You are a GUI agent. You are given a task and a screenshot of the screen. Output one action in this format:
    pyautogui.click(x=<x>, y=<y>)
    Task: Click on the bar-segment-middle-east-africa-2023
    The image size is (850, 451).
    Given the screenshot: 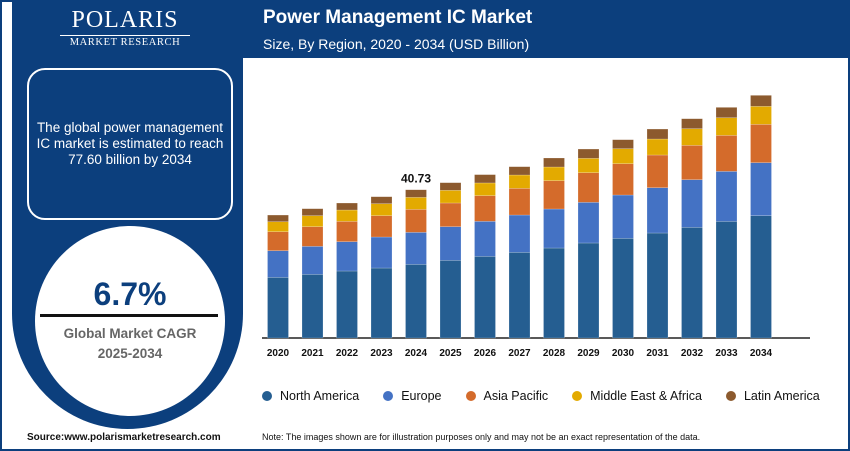 What is the action you would take?
    pyautogui.click(x=381, y=209)
    